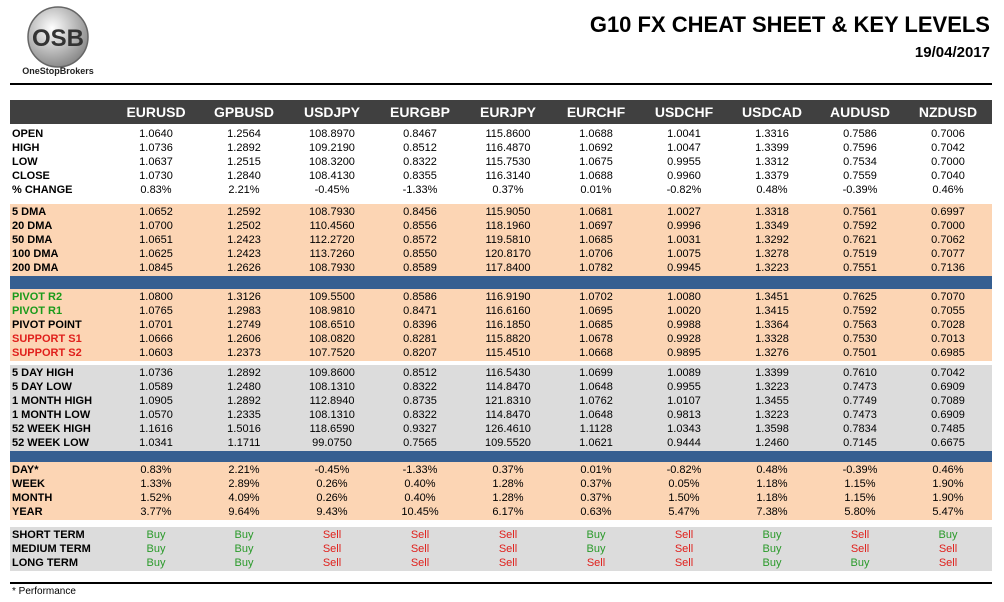 This screenshot has height=602, width=1004. What do you see at coordinates (860, 353) in the screenshot?
I see `cell: 0.7501` at bounding box center [860, 353].